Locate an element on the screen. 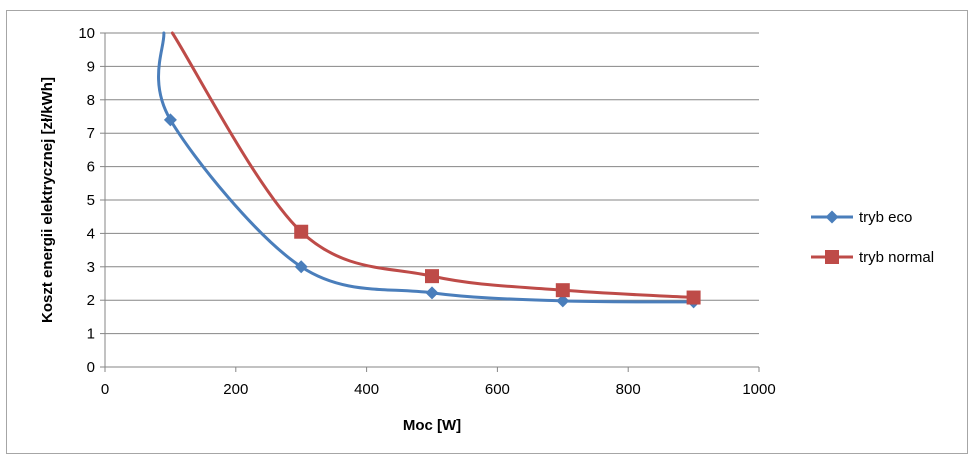  legend-label-eco: tryb eco is located at coordinates (885, 217).